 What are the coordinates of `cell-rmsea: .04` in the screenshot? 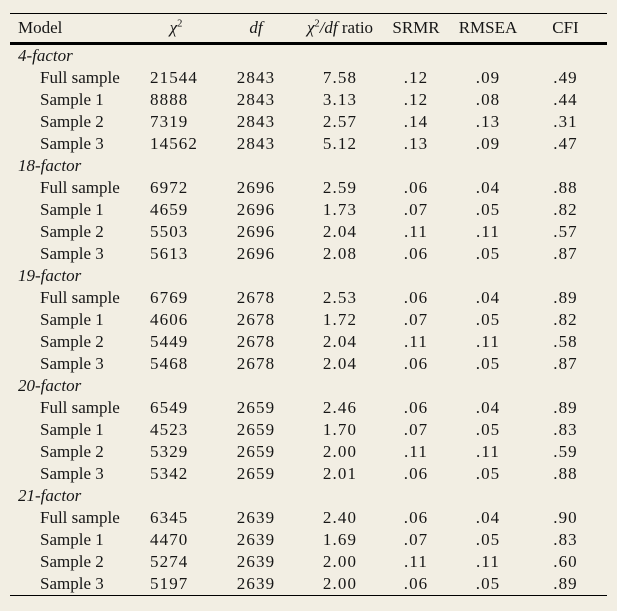 It's located at (488, 407).